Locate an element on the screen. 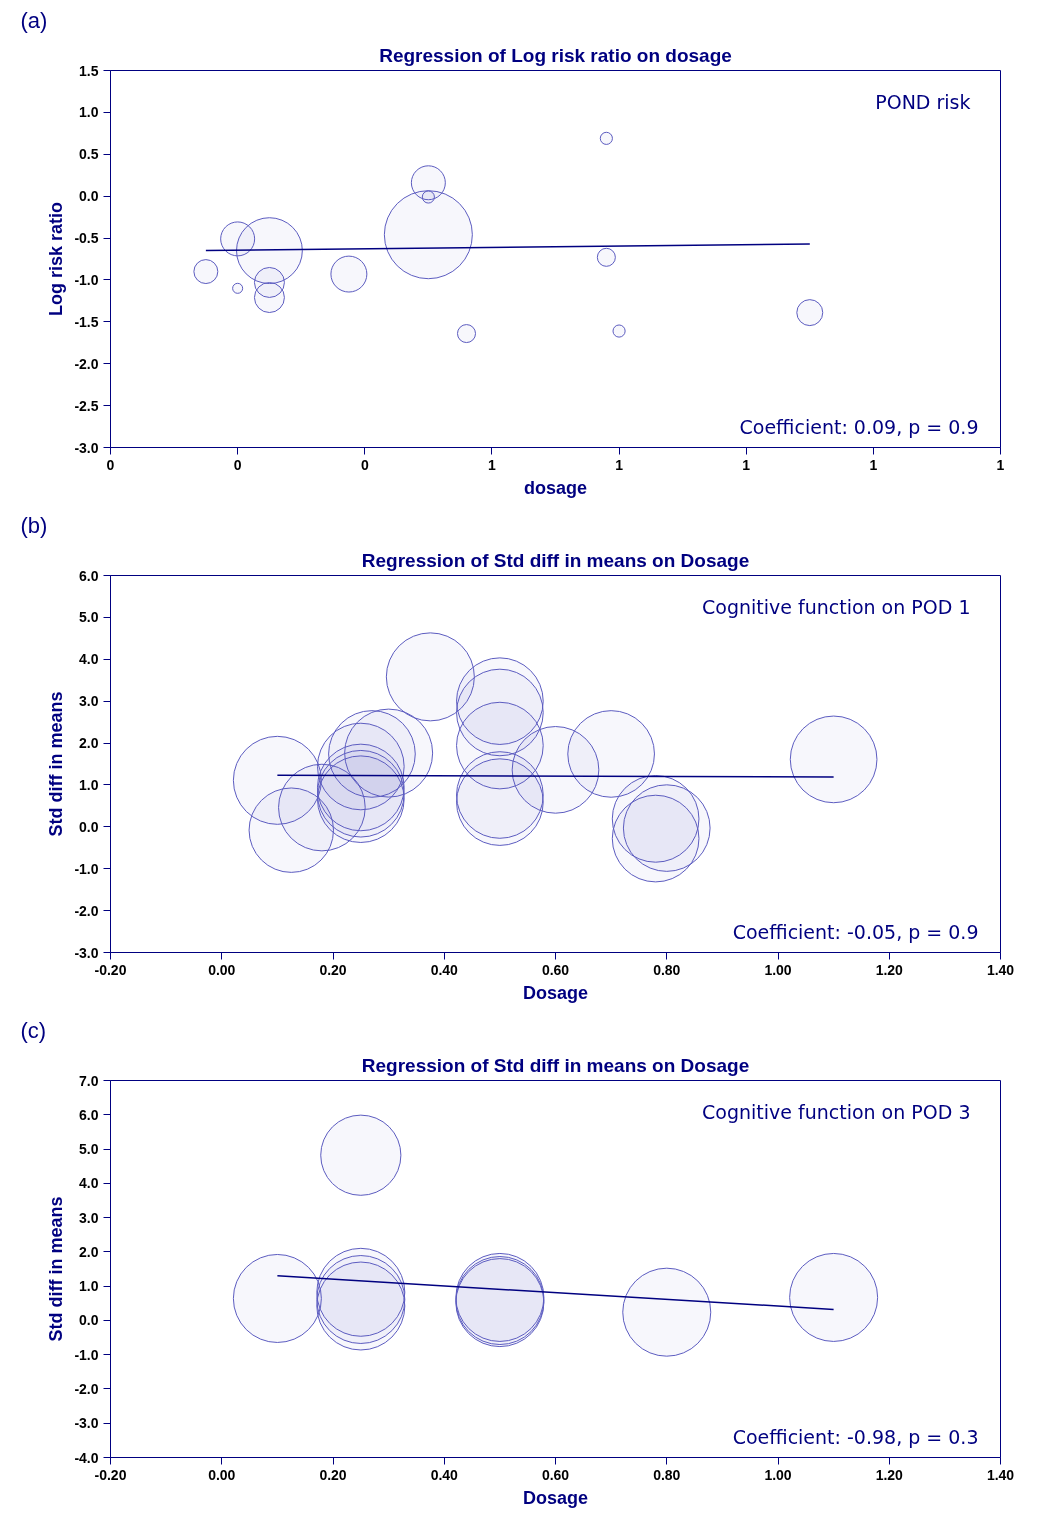  annotation: Coefficient: 0.09, p = 0.9 is located at coordinates (859, 426).